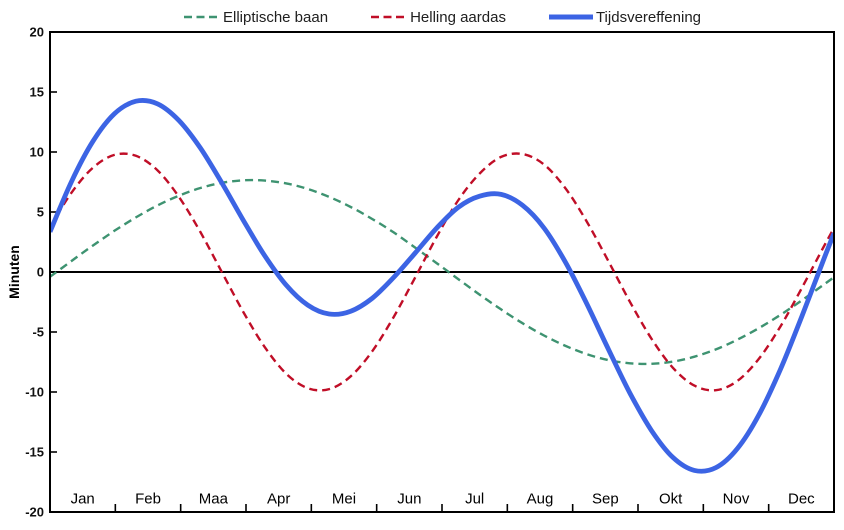 Image resolution: width=844 pixels, height=530 pixels. Describe the element at coordinates (344, 499) in the screenshot. I see `x-tick-label: Mei` at that location.